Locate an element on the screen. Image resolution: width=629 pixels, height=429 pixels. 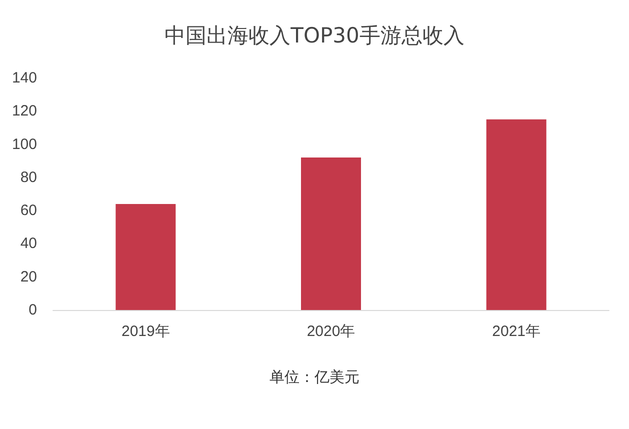
y-tick-label: 120 is located at coordinates (24, 111).